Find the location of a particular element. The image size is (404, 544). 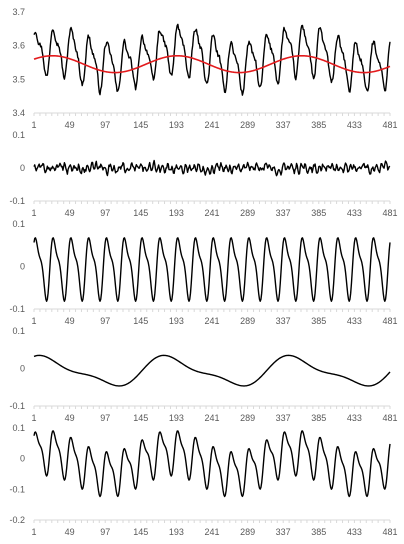

y-tick-label: 3.7 is located at coordinates (18, 12).